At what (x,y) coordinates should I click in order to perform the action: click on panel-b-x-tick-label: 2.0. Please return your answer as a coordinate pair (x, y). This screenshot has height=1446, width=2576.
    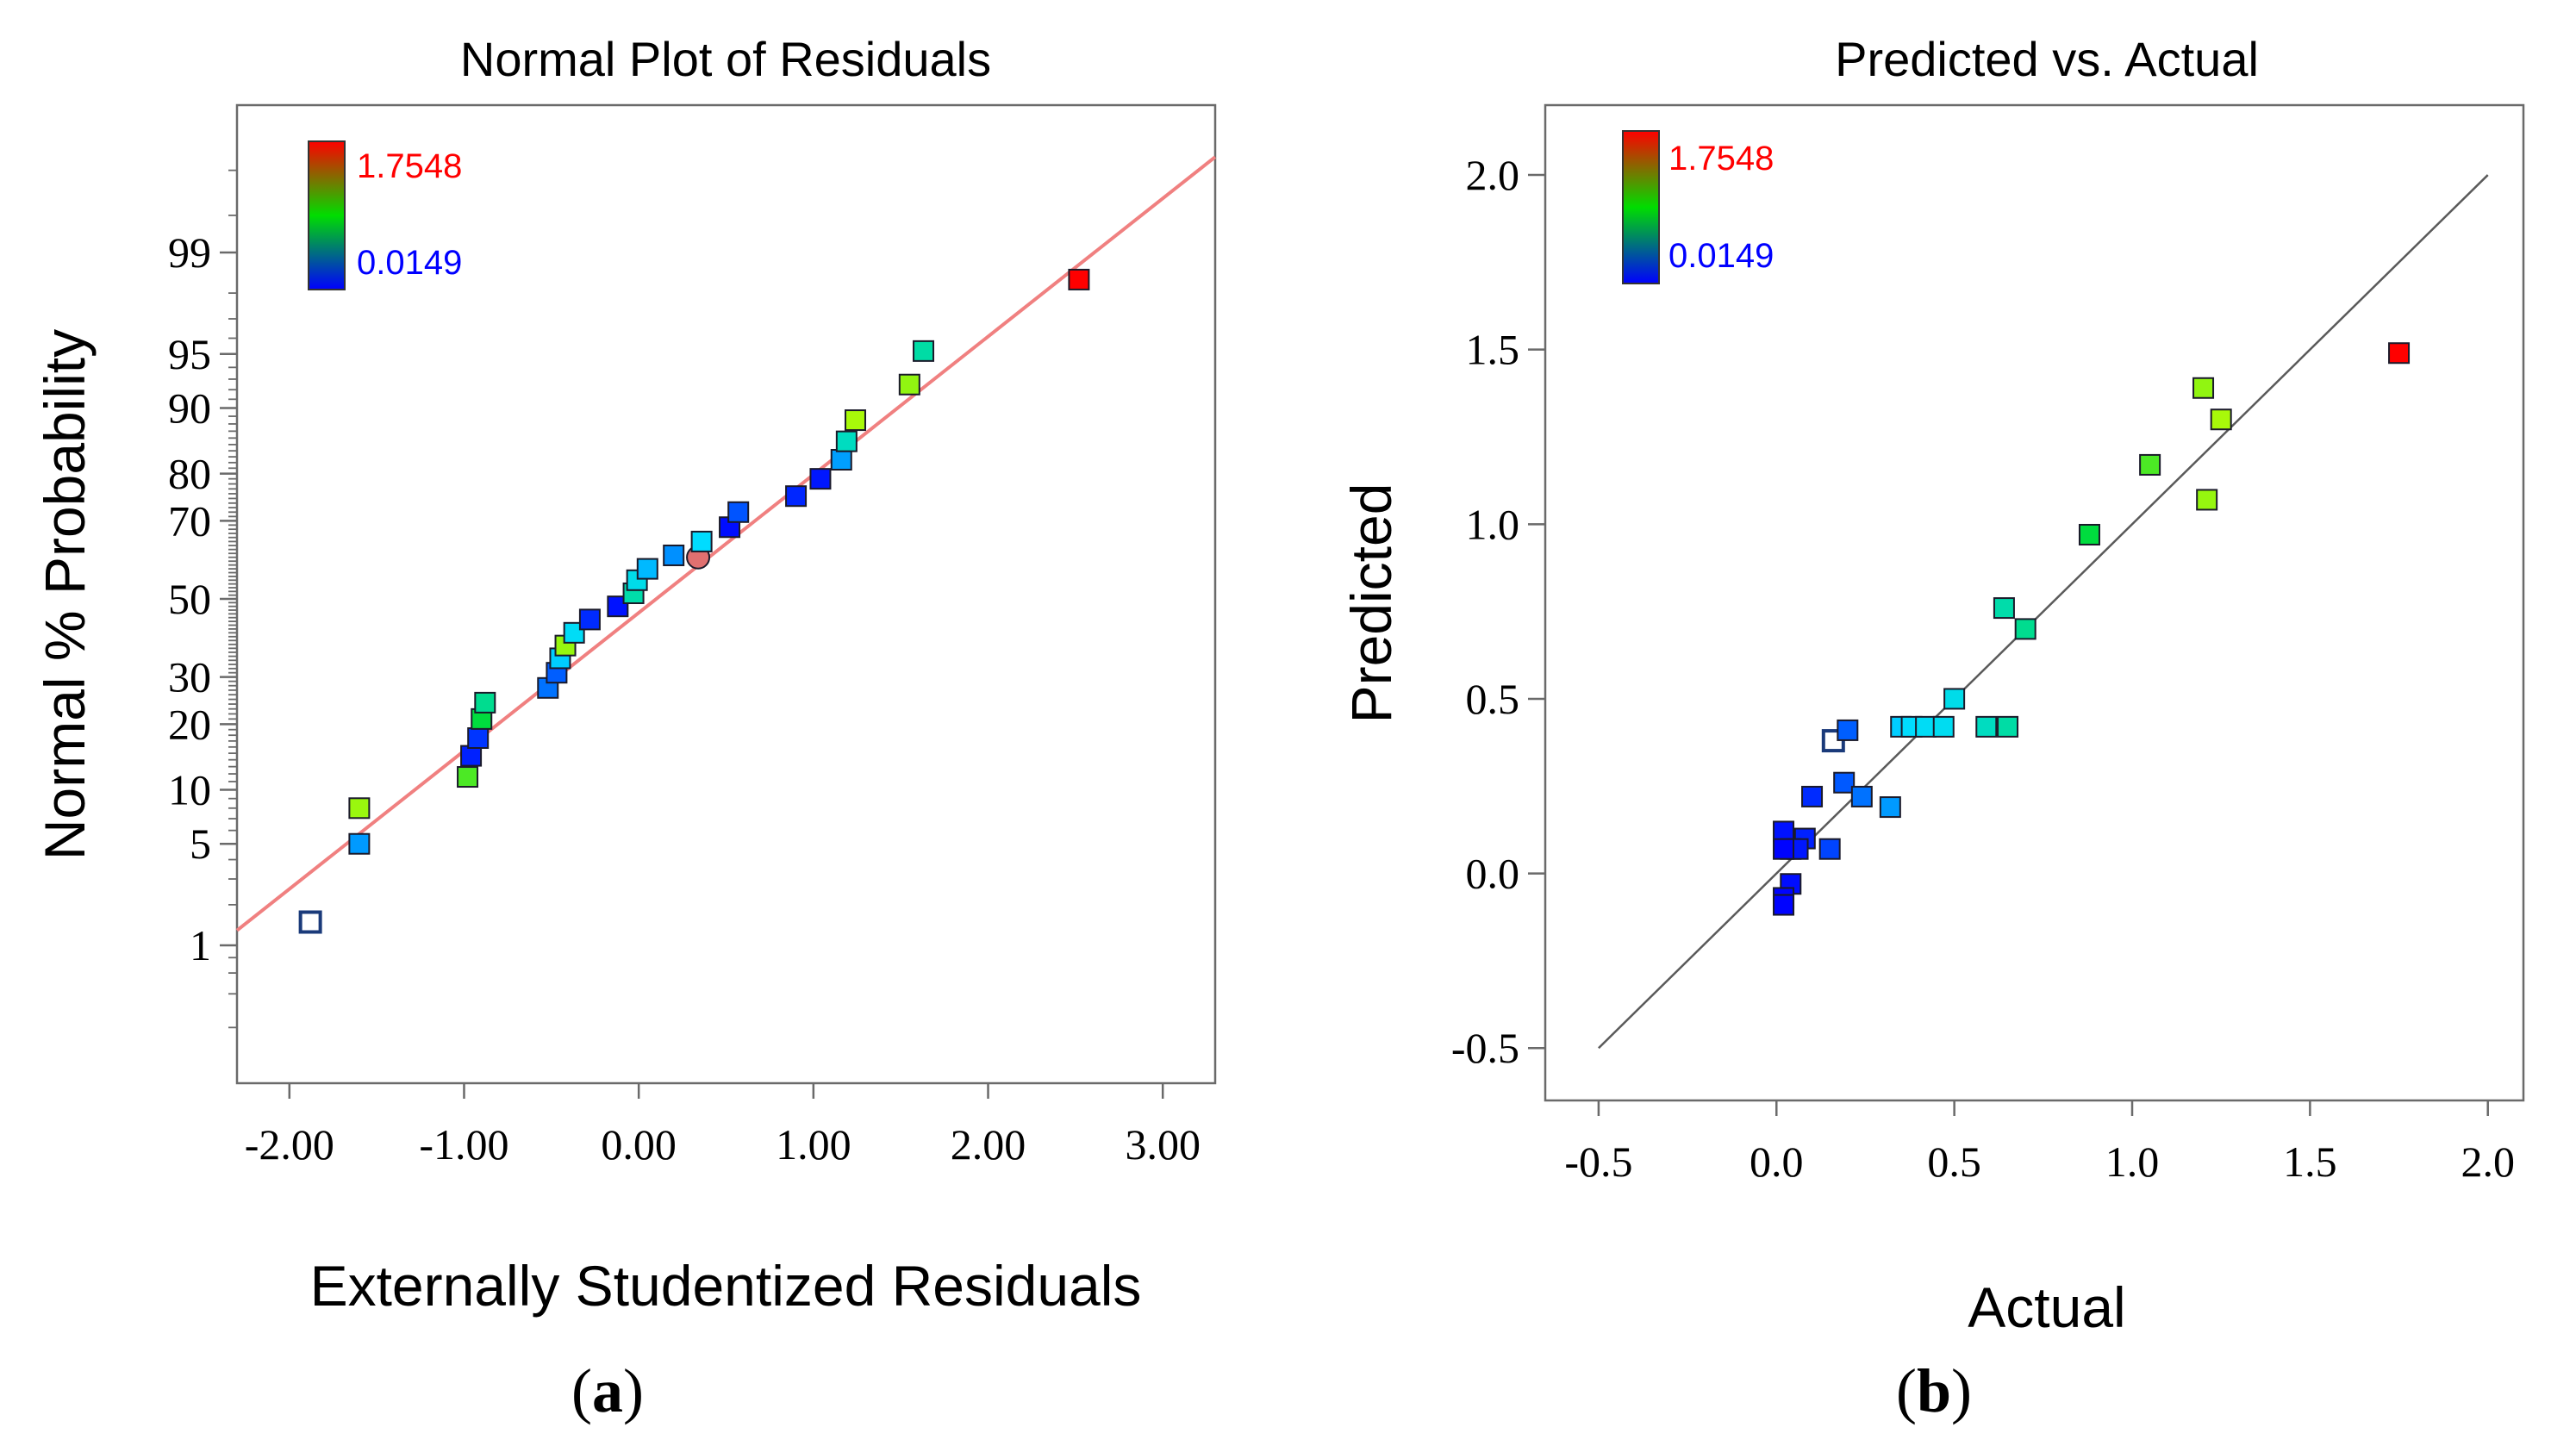
    Looking at the image, I should click on (2488, 1161).